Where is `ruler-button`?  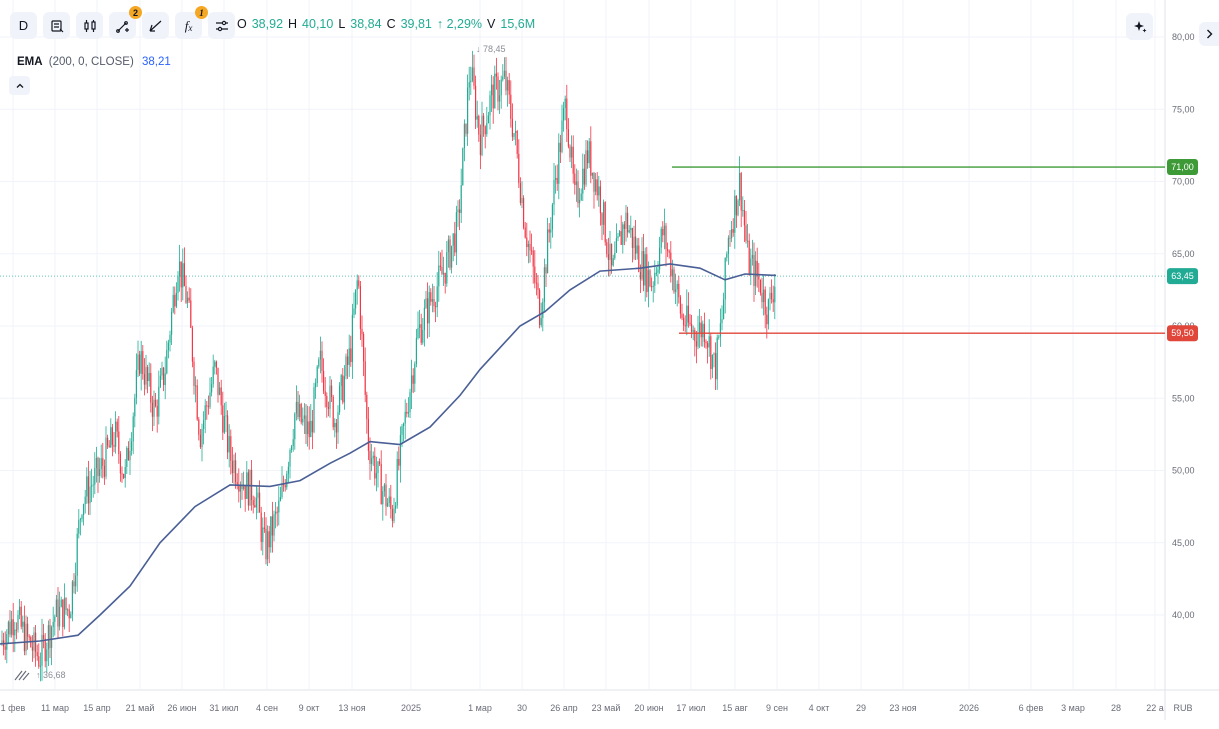 ruler-button is located at coordinates (155, 25).